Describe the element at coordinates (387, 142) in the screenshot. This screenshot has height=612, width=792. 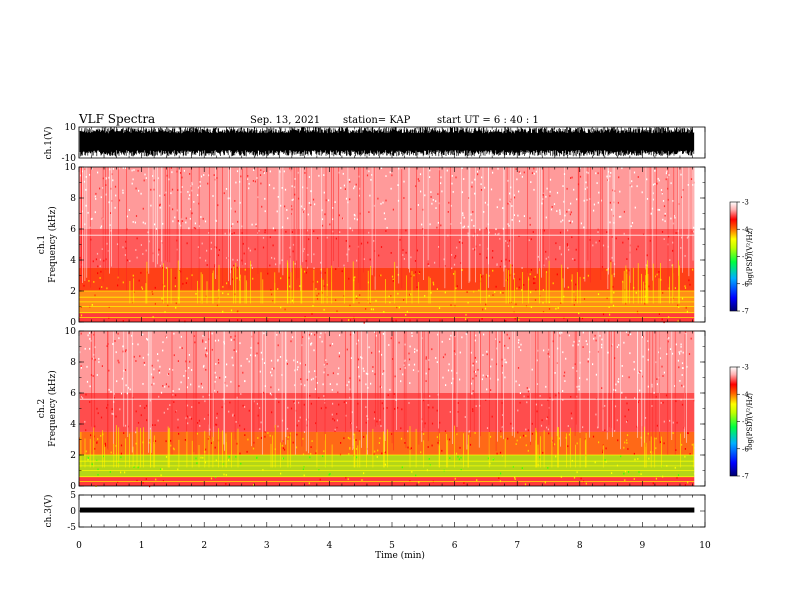
I see `ch1-waveform-trace` at that location.